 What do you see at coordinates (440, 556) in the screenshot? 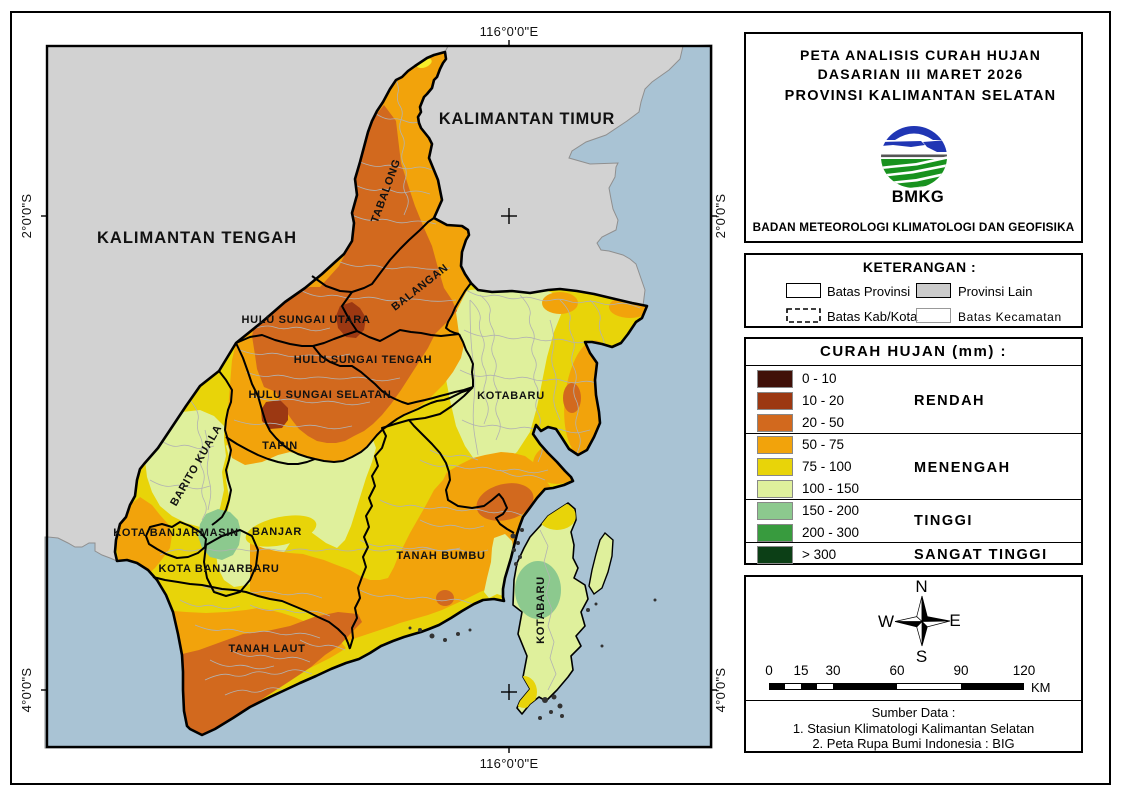
I see `svg-text: TANAH BUMBU` at bounding box center [440, 556].